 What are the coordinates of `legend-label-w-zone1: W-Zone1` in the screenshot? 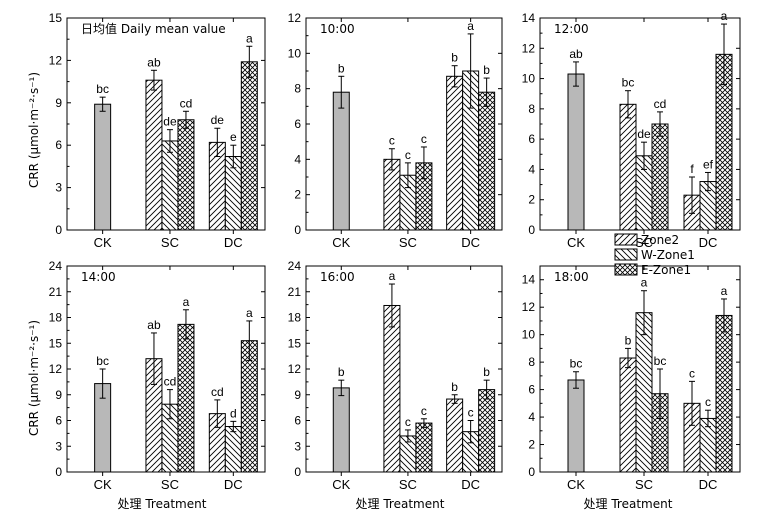 It's located at (668, 255).